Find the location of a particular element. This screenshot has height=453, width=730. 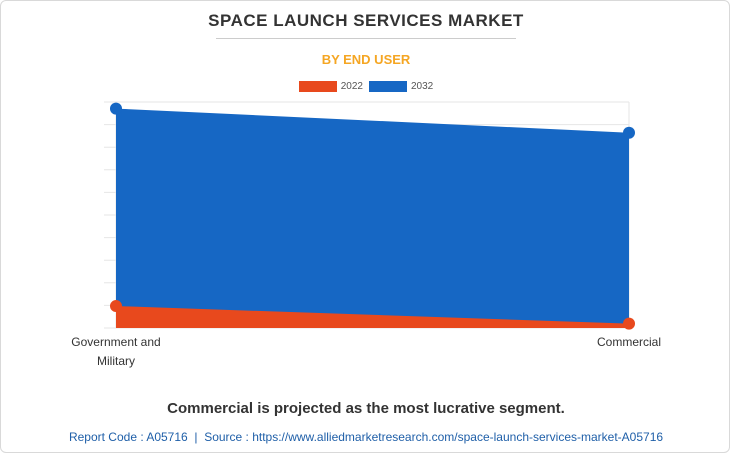

area-series-2022 is located at coordinates (372, 317).